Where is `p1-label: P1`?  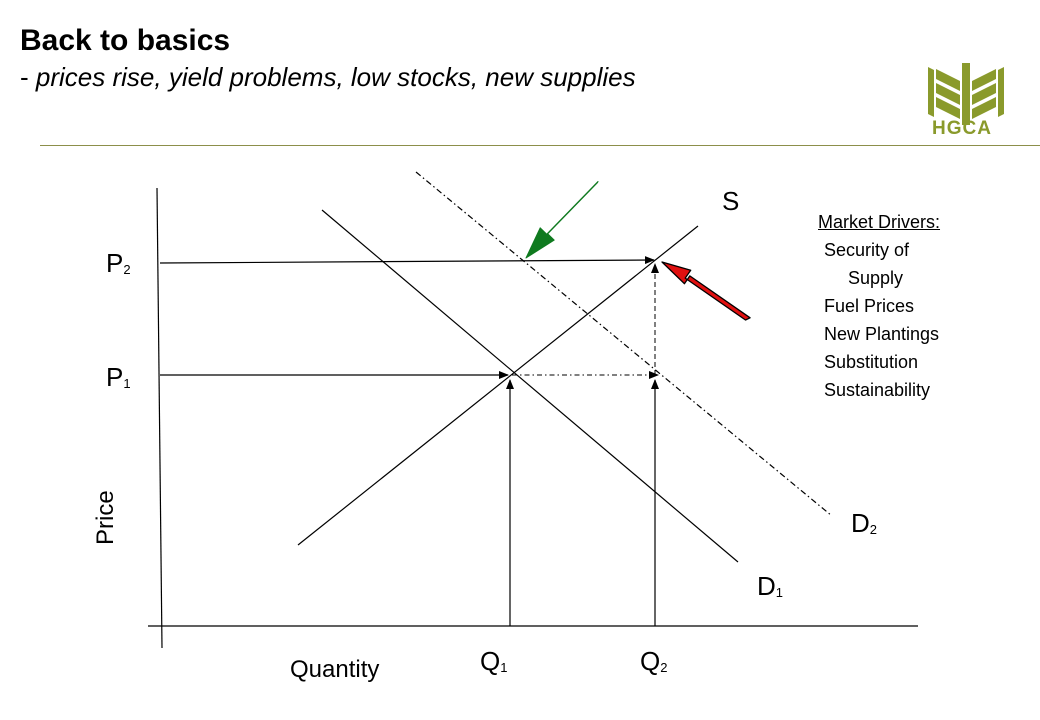 p1-label: P1 is located at coordinates (118, 377).